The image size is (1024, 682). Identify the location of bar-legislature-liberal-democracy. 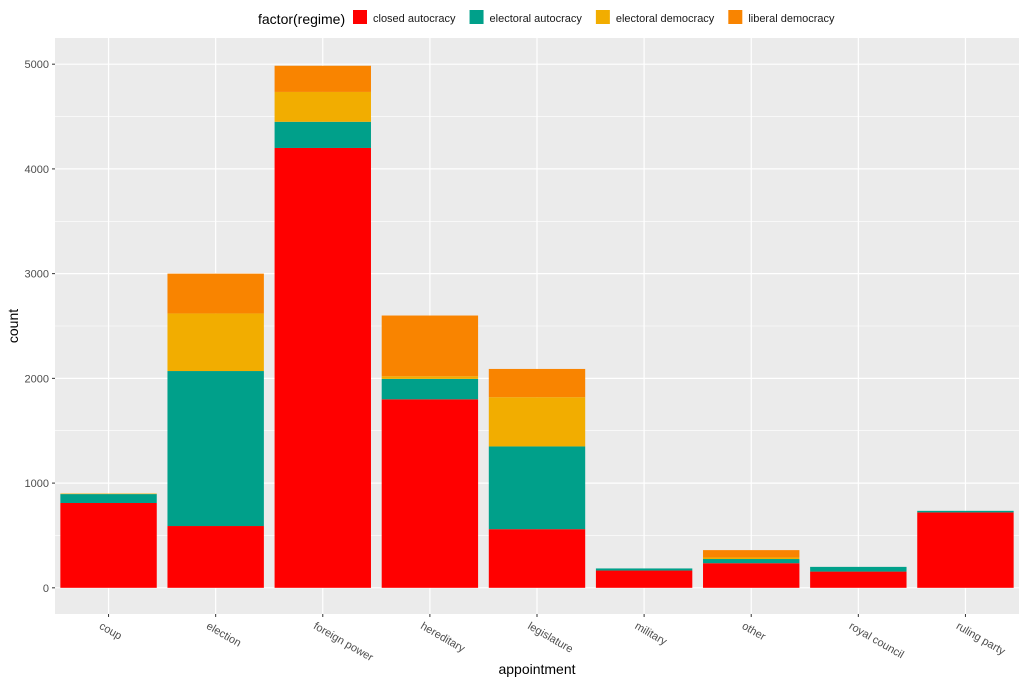
(537, 383).